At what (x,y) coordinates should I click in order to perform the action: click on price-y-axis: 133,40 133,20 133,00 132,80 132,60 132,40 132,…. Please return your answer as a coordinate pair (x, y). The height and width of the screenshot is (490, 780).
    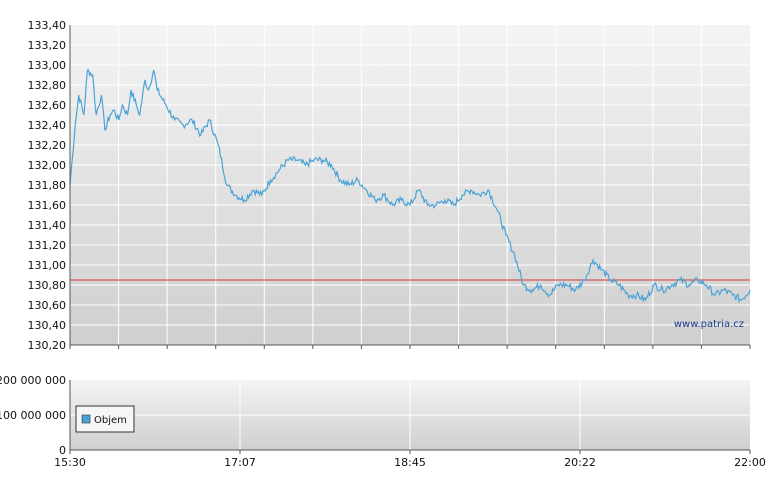
    Looking at the image, I should click on (47, 185).